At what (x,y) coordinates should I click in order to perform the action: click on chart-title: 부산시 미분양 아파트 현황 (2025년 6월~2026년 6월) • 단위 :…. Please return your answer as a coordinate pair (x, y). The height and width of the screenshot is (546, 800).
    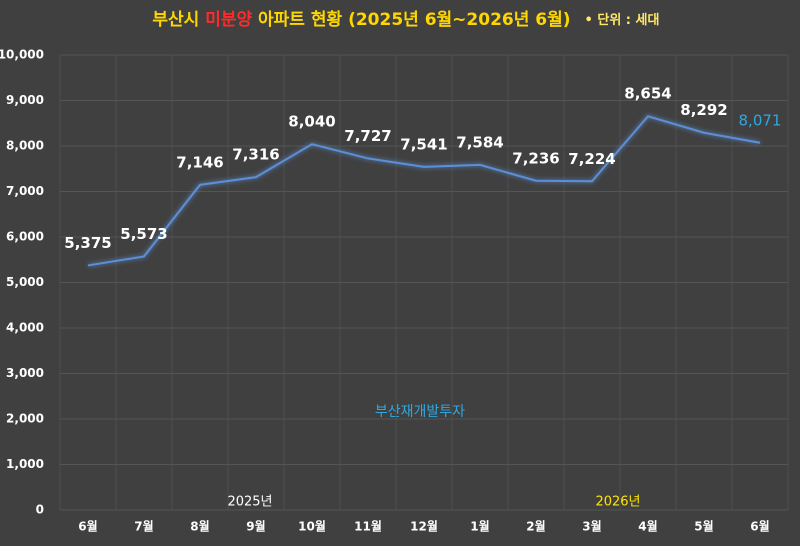
    Looking at the image, I should click on (400, 20).